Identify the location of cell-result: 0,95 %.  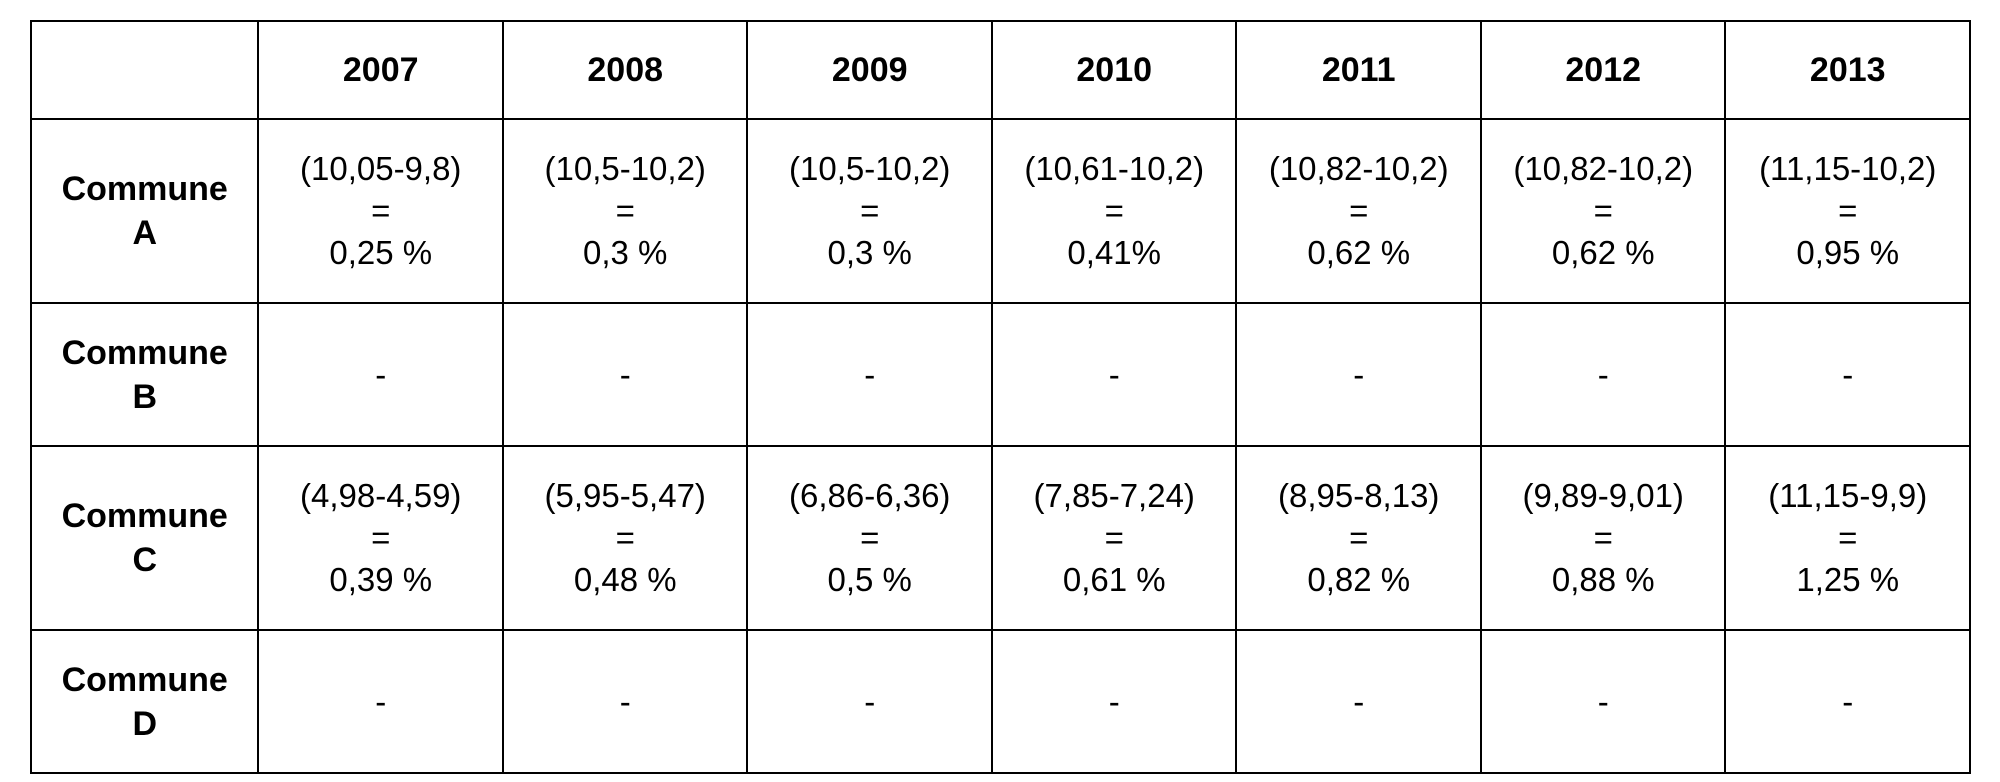
(1848, 252).